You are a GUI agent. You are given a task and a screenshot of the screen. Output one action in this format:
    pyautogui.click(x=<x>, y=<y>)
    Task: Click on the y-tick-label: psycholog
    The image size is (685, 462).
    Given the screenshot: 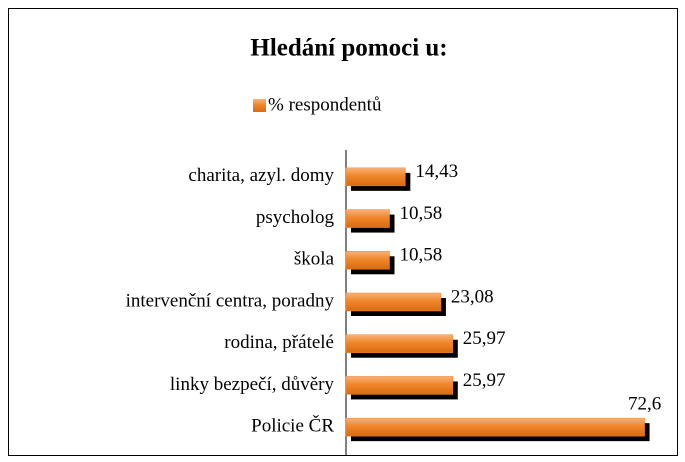 What is the action you would take?
    pyautogui.click(x=295, y=217)
    